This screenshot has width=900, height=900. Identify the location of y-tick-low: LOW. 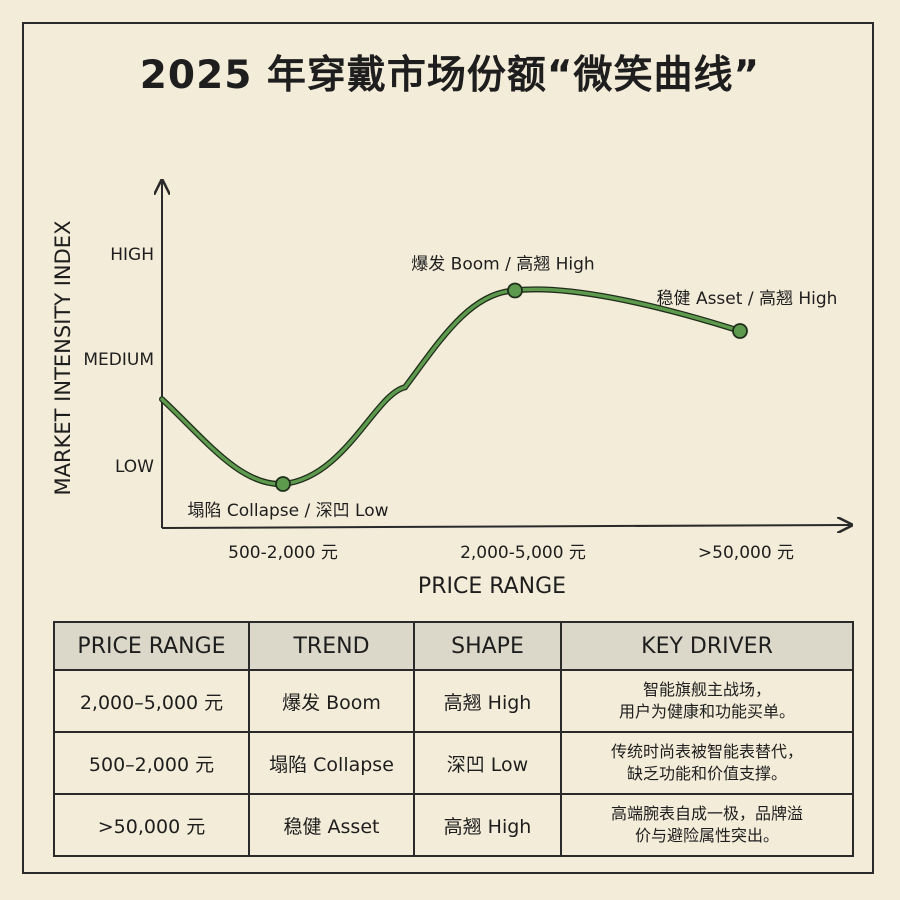
(134, 467).